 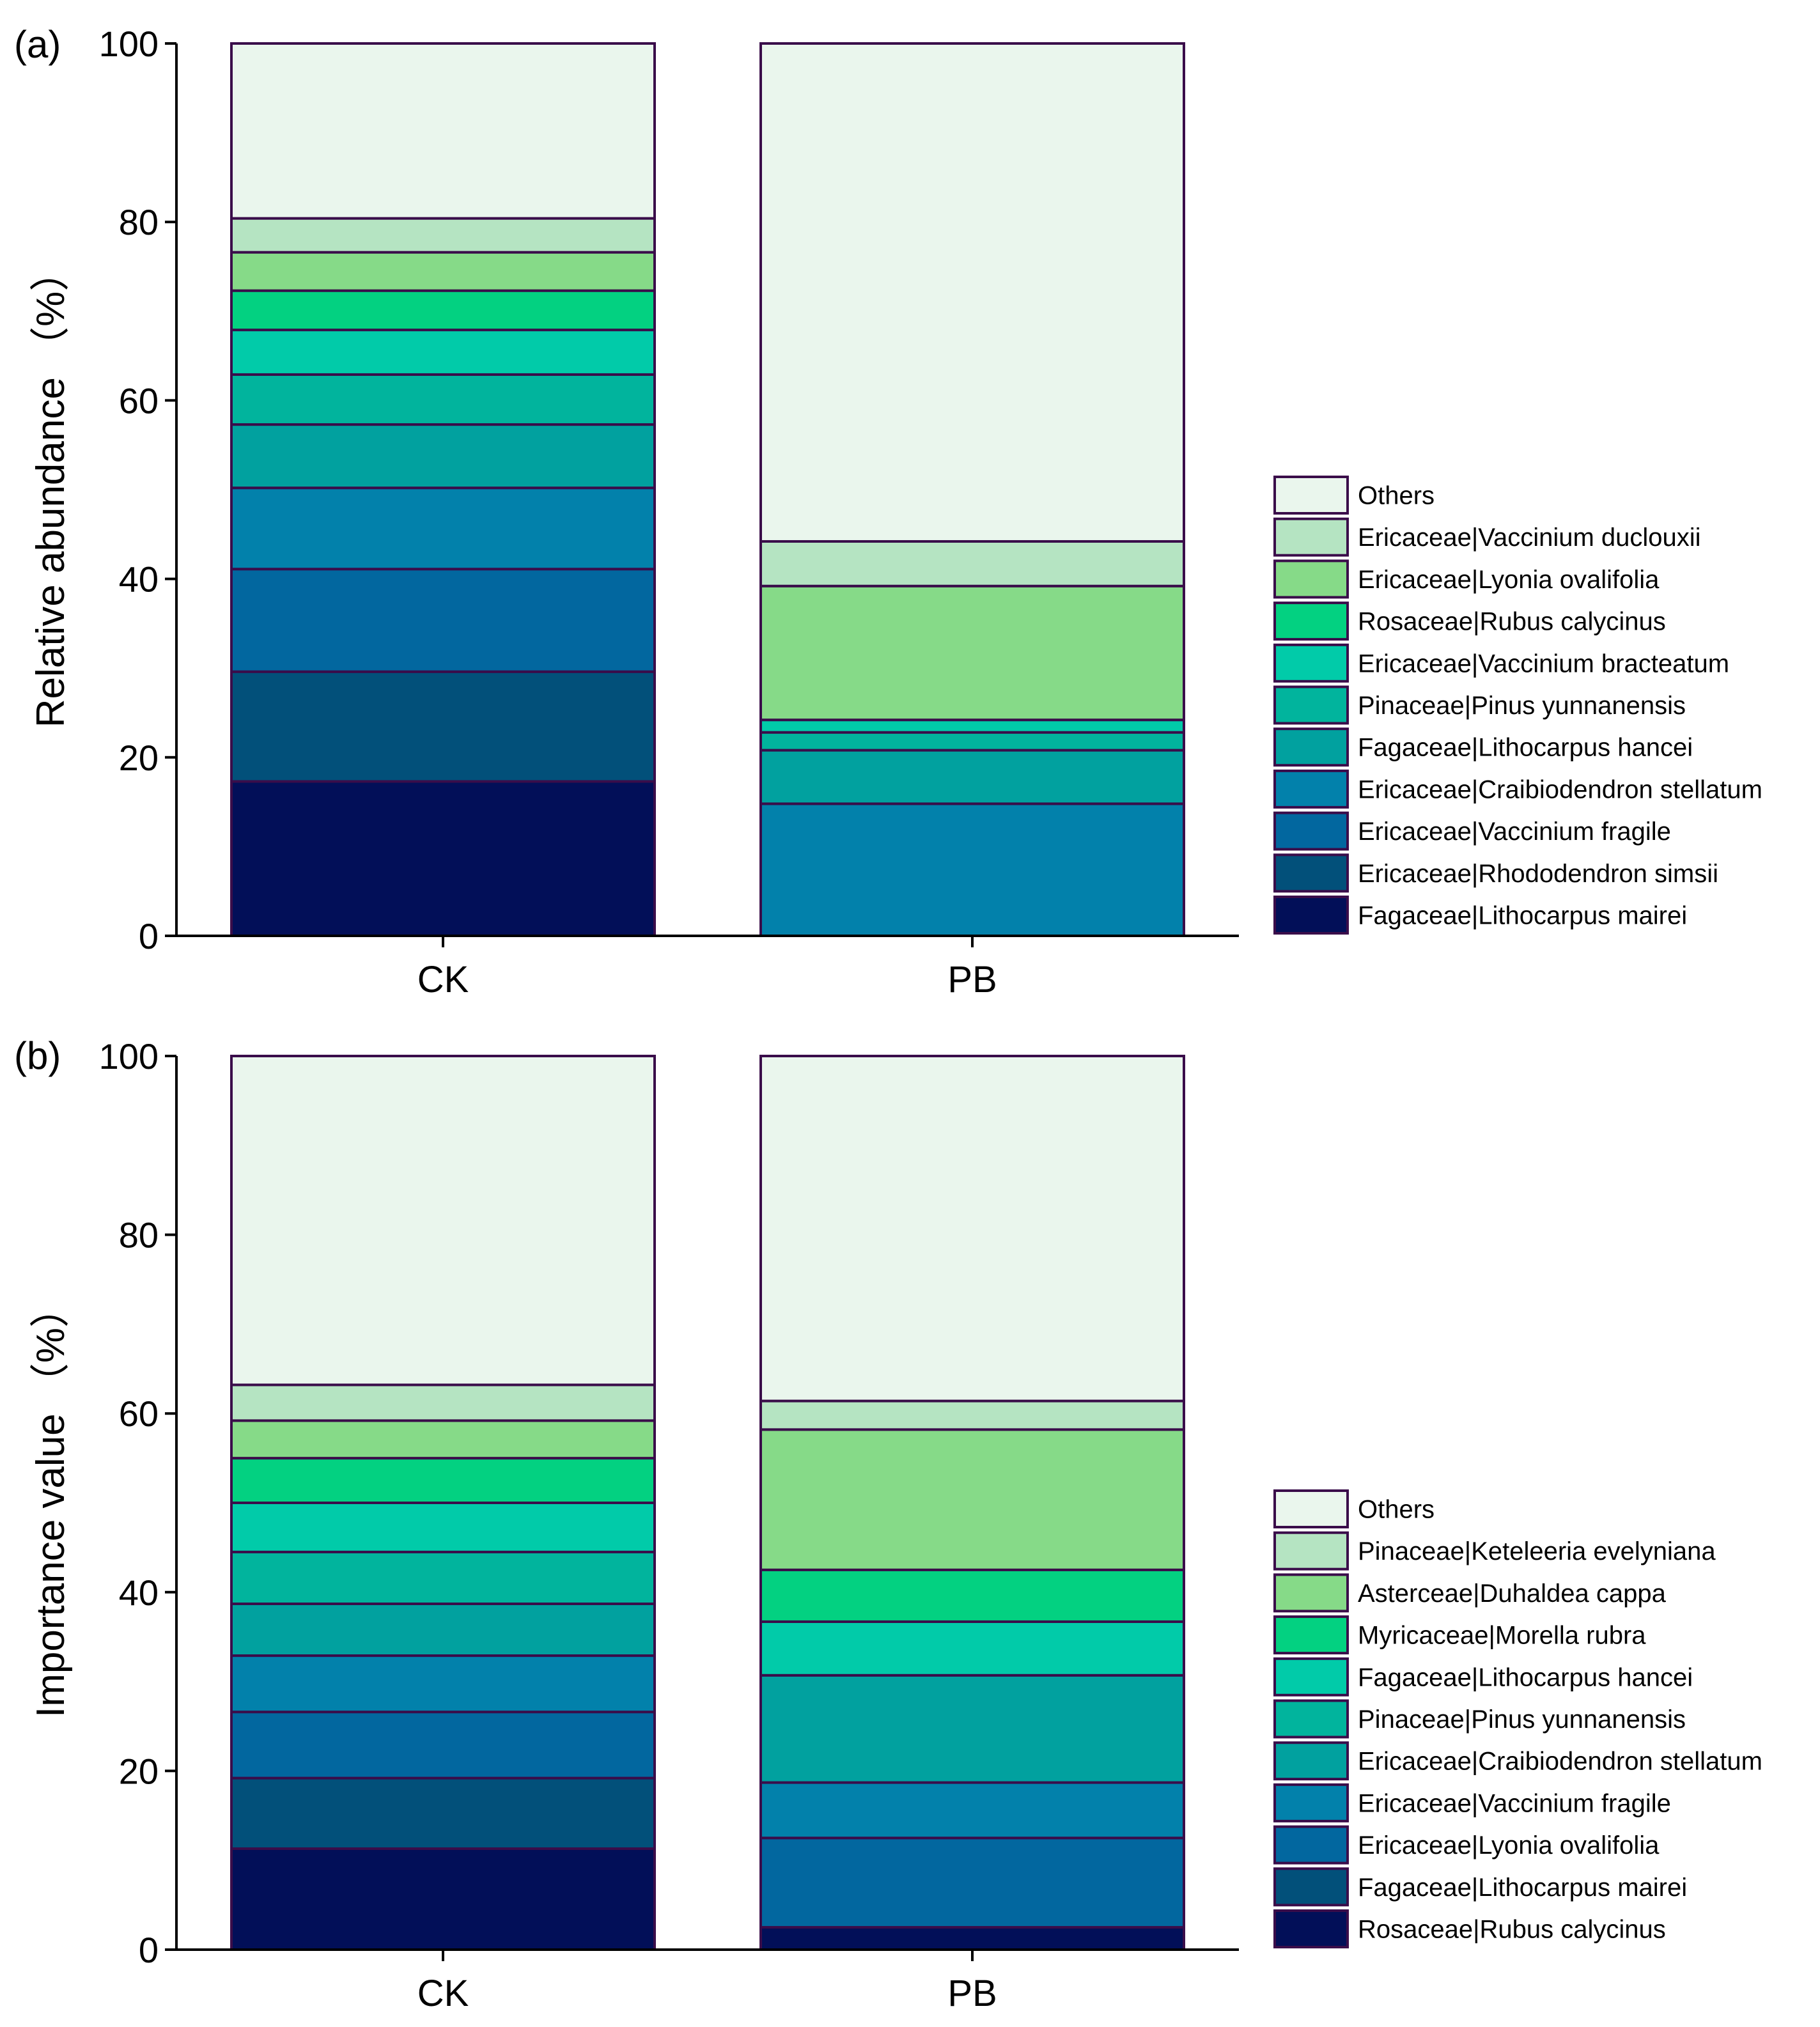 What do you see at coordinates (1538, 874) in the screenshot?
I see `legend-label: Ericaceae|Rhododendron simsii` at bounding box center [1538, 874].